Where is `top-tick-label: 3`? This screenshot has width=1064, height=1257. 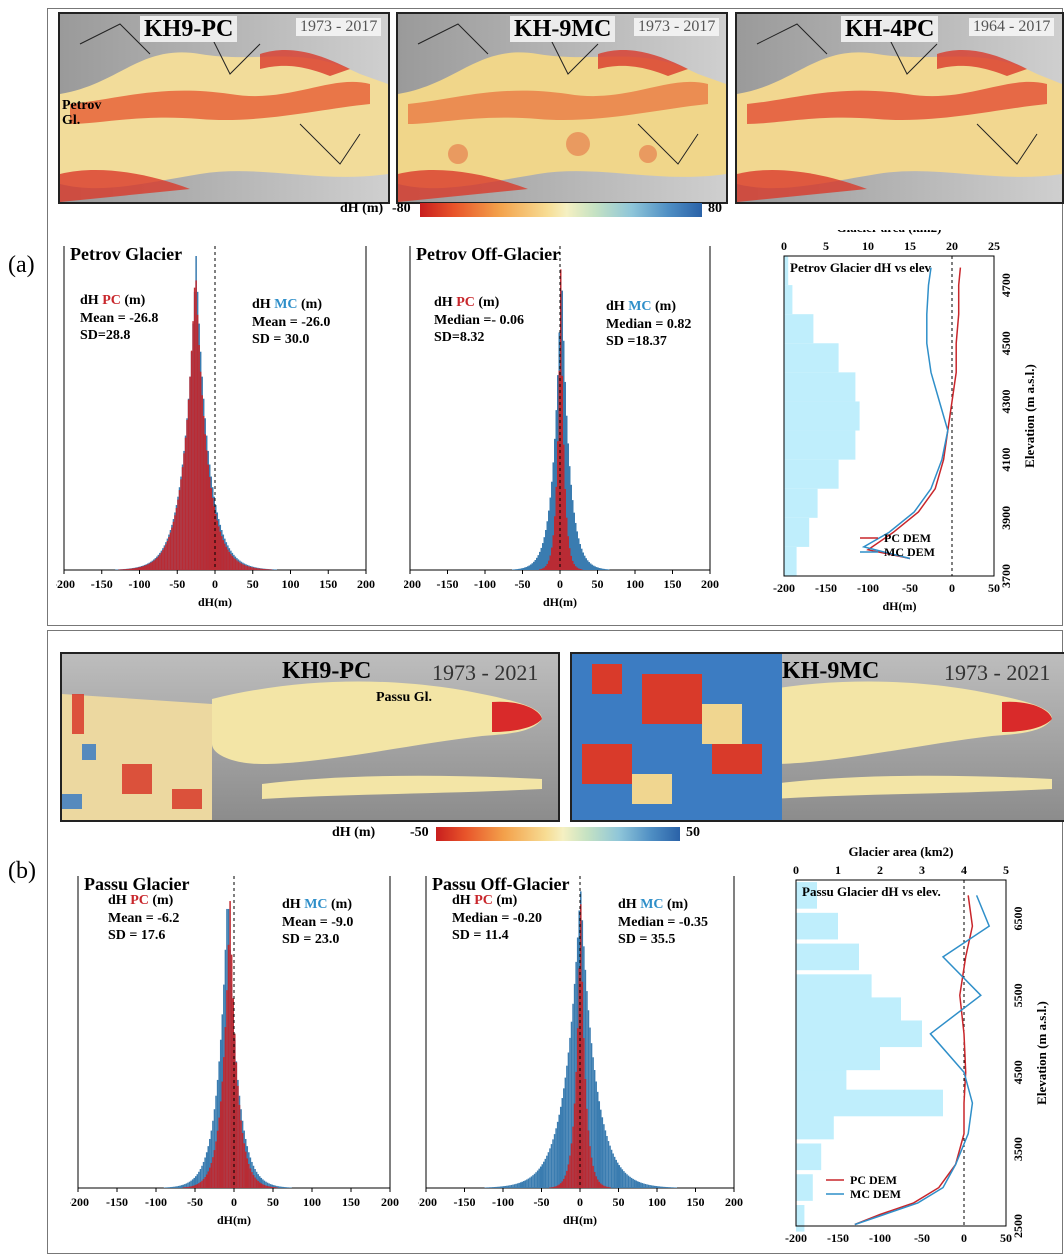
top-tick-label: 3 is located at coordinates (922, 870).